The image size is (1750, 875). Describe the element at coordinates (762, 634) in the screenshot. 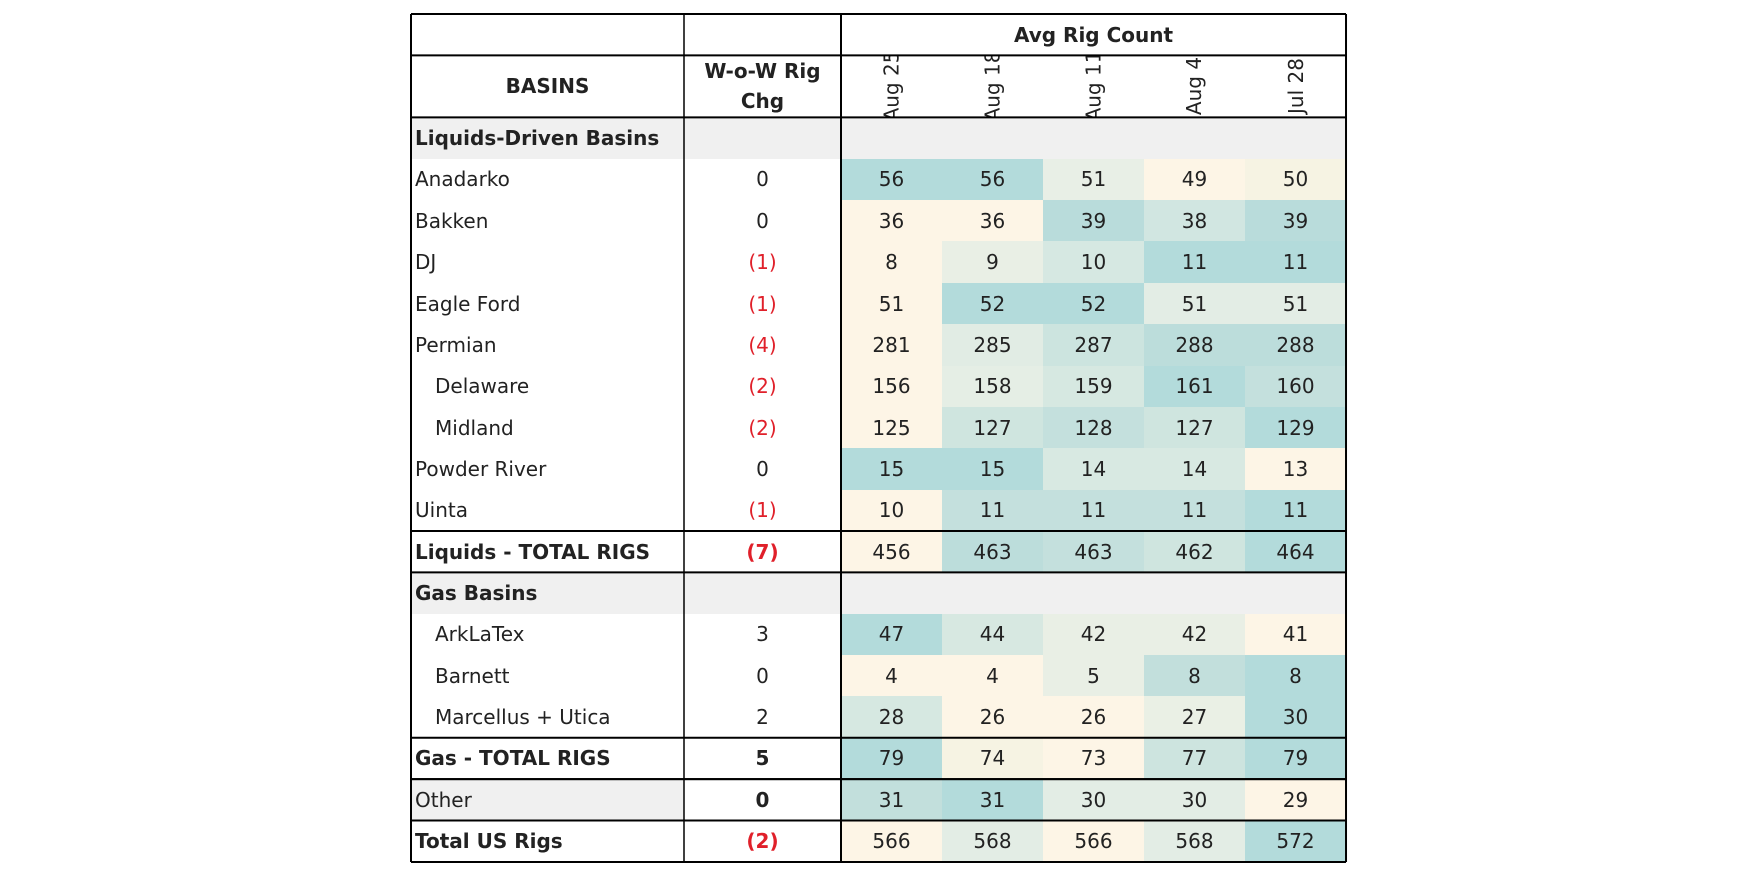

I see `wow-change: 3` at that location.